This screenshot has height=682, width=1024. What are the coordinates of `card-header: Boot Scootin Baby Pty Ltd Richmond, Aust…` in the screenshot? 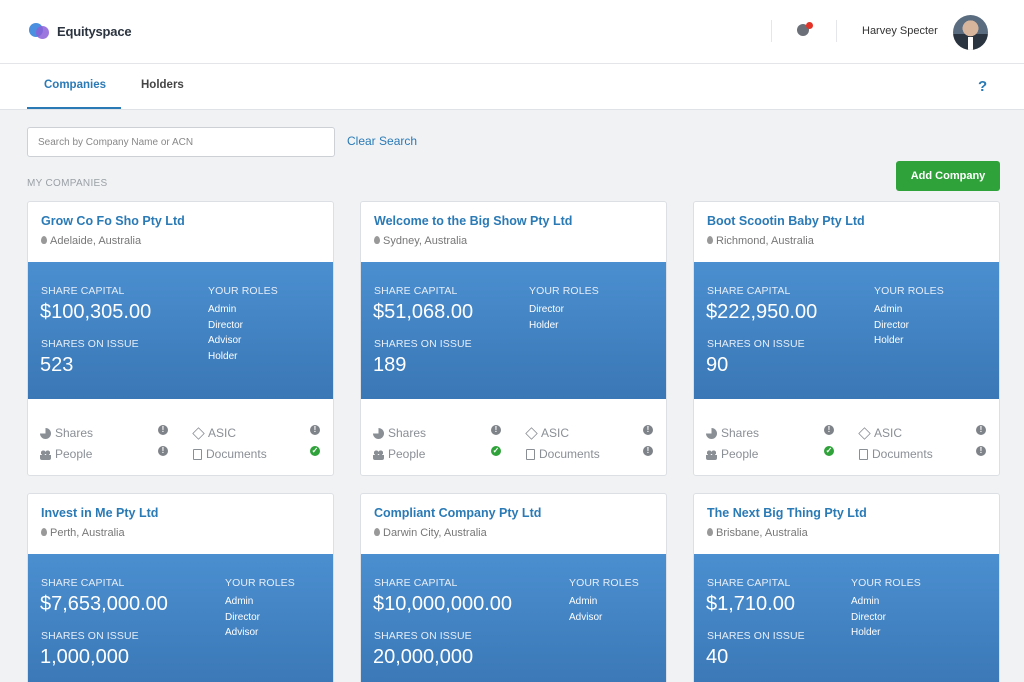 It's located at (846, 232).